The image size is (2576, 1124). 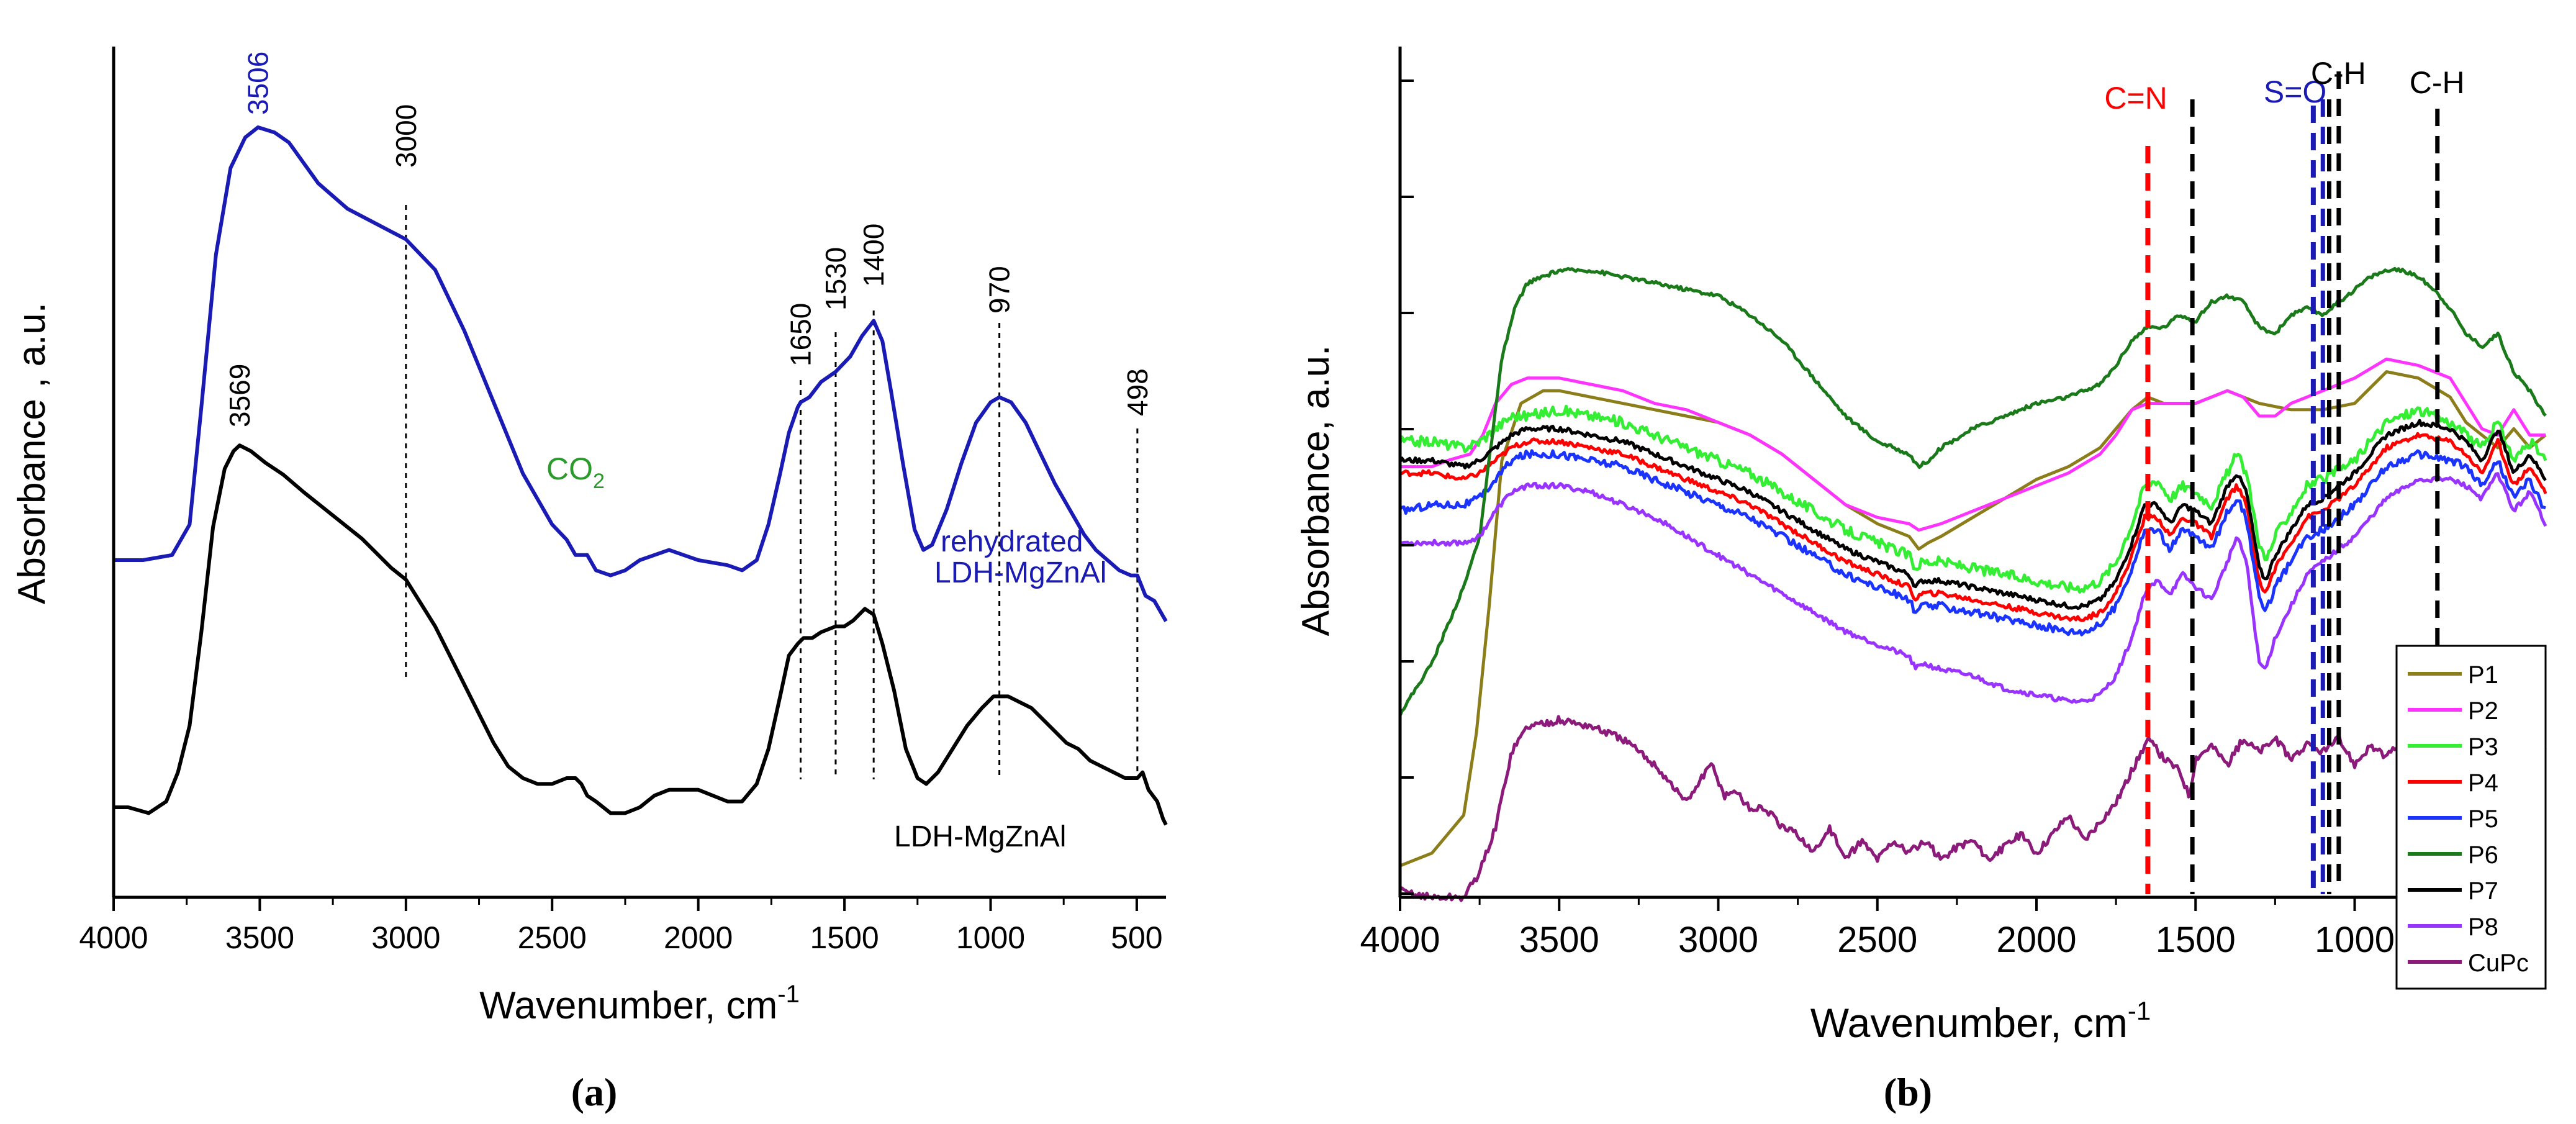 I want to click on b-band-label-3: C-H, so click(x=2437, y=82).